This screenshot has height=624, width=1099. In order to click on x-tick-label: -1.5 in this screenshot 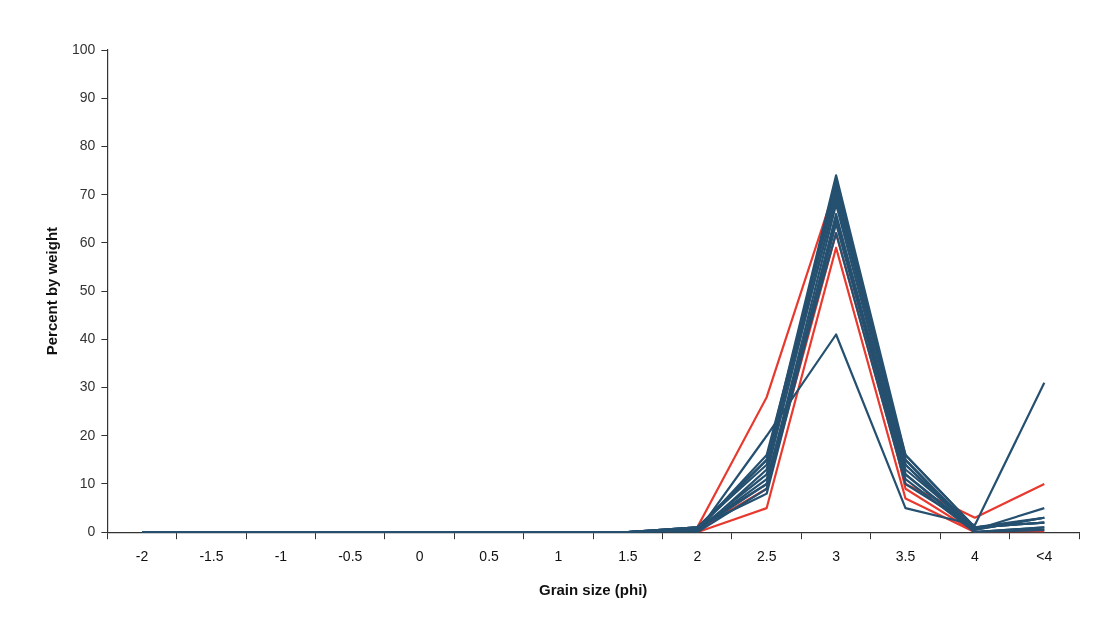, I will do `click(211, 556)`.